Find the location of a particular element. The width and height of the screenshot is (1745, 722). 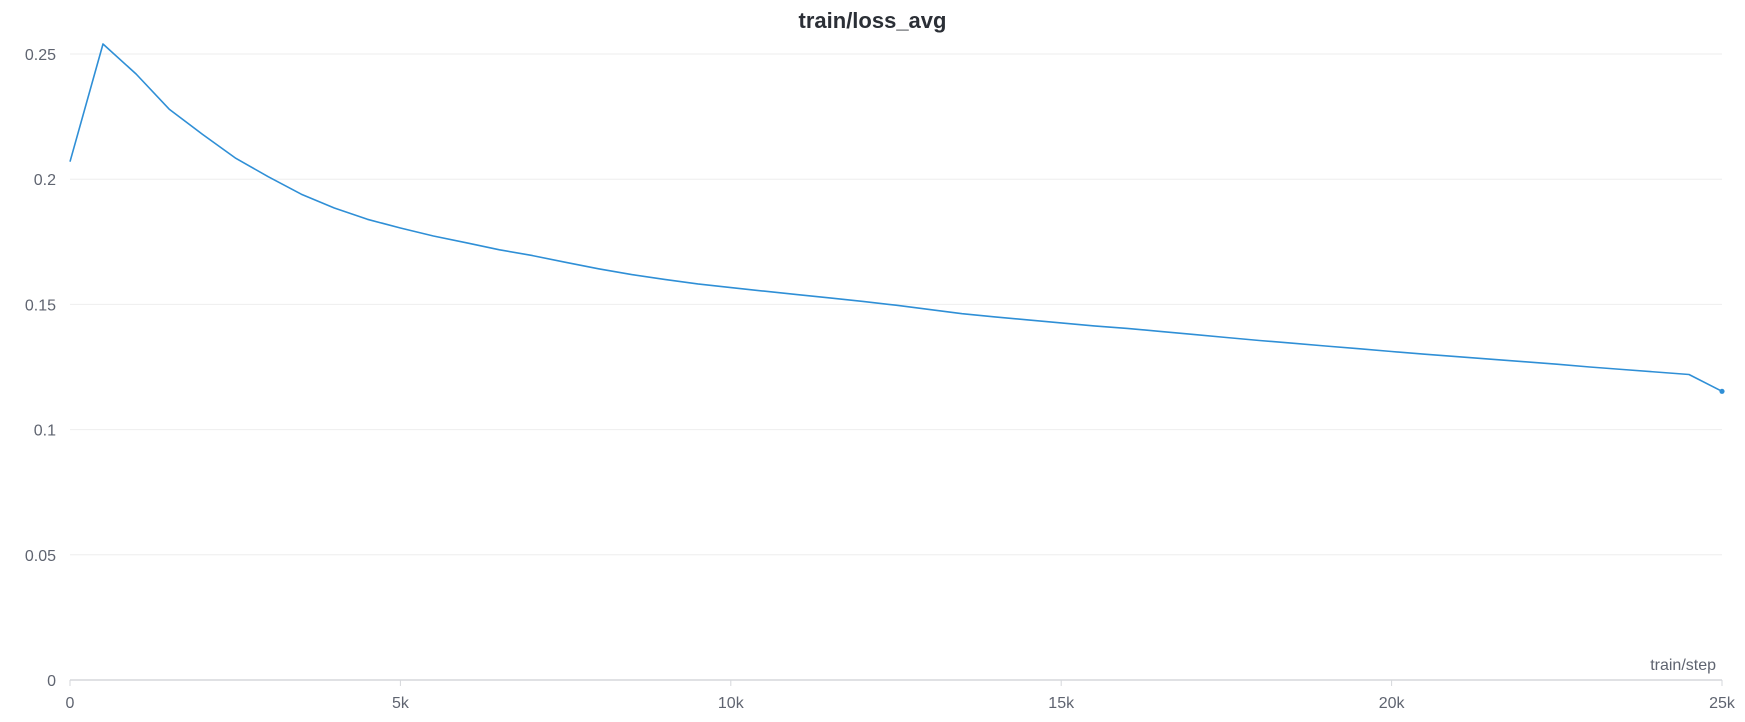

series-end-point is located at coordinates (1722, 391).